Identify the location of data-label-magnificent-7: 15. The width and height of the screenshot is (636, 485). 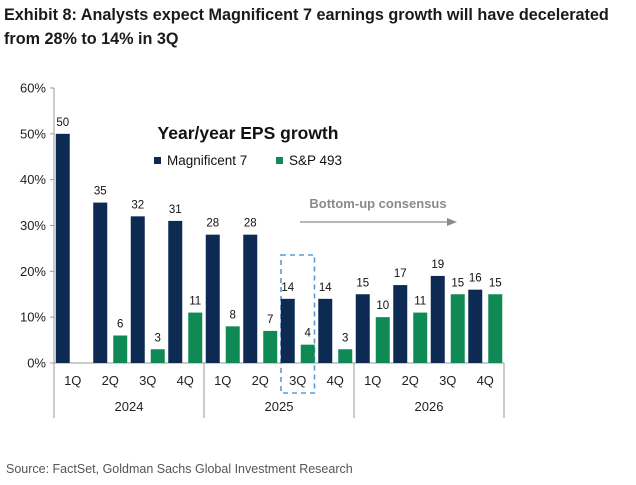
(362, 283).